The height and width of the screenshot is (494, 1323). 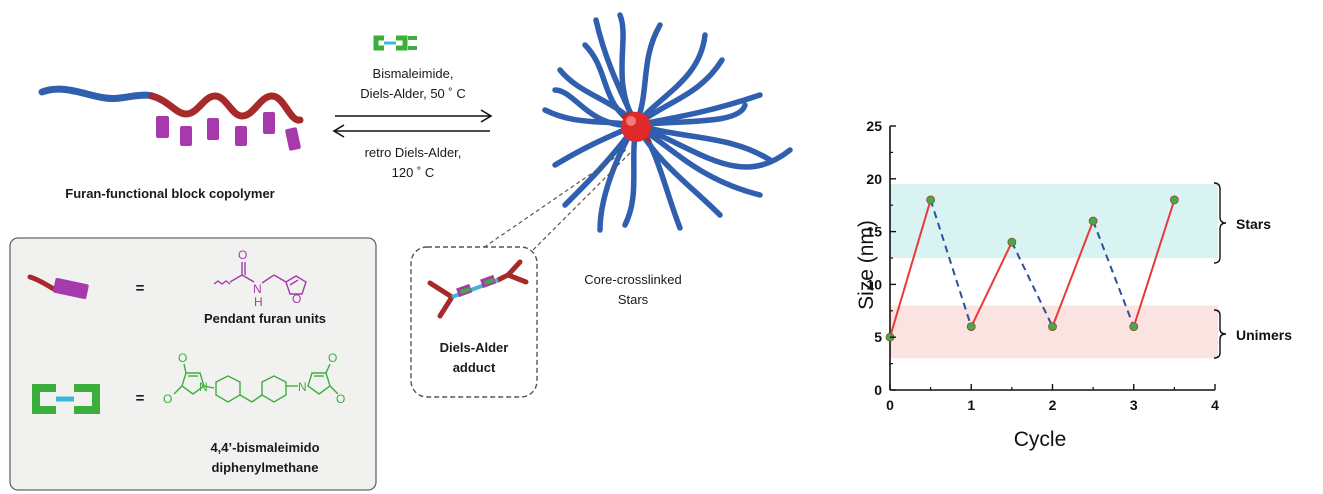 What do you see at coordinates (140, 288) in the screenshot?
I see `equals-sign-furan: =` at bounding box center [140, 288].